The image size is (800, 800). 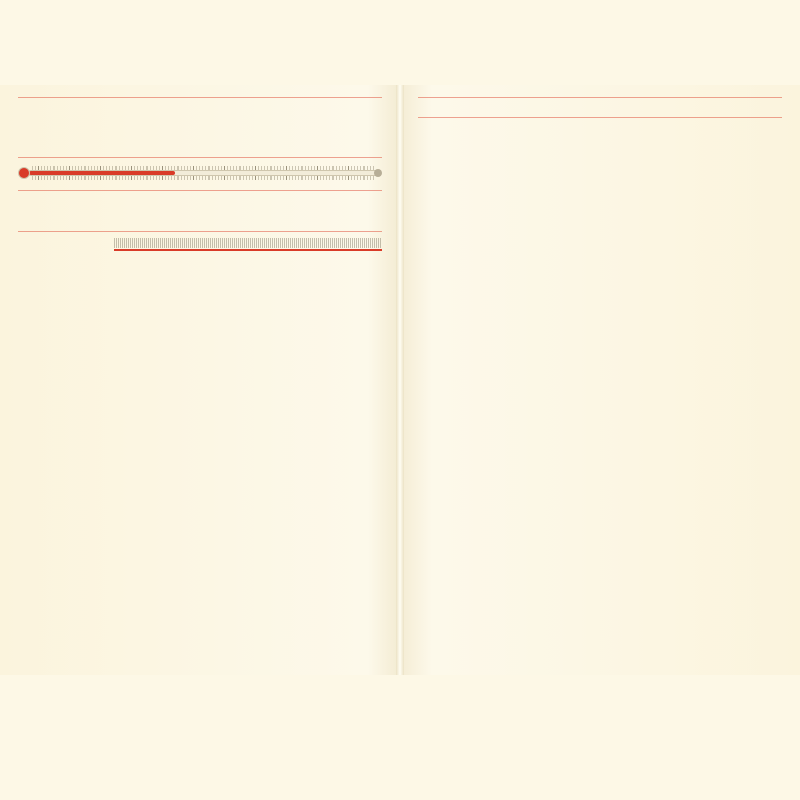 What do you see at coordinates (600, 95) in the screenshot?
I see `energy-section` at bounding box center [600, 95].